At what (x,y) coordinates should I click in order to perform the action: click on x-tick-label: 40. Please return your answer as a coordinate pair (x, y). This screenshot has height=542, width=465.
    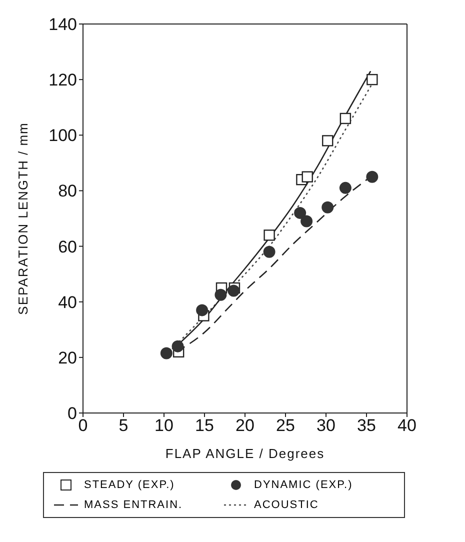
    Looking at the image, I should click on (407, 426).